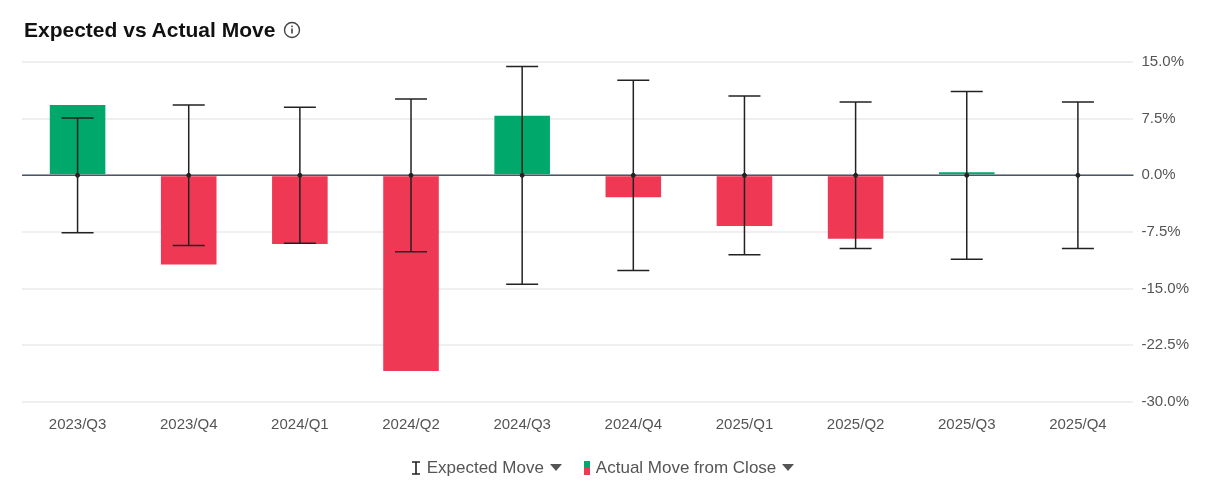 This screenshot has width=1205, height=497. I want to click on x-tick-label: 2023/Q4, so click(188, 424).